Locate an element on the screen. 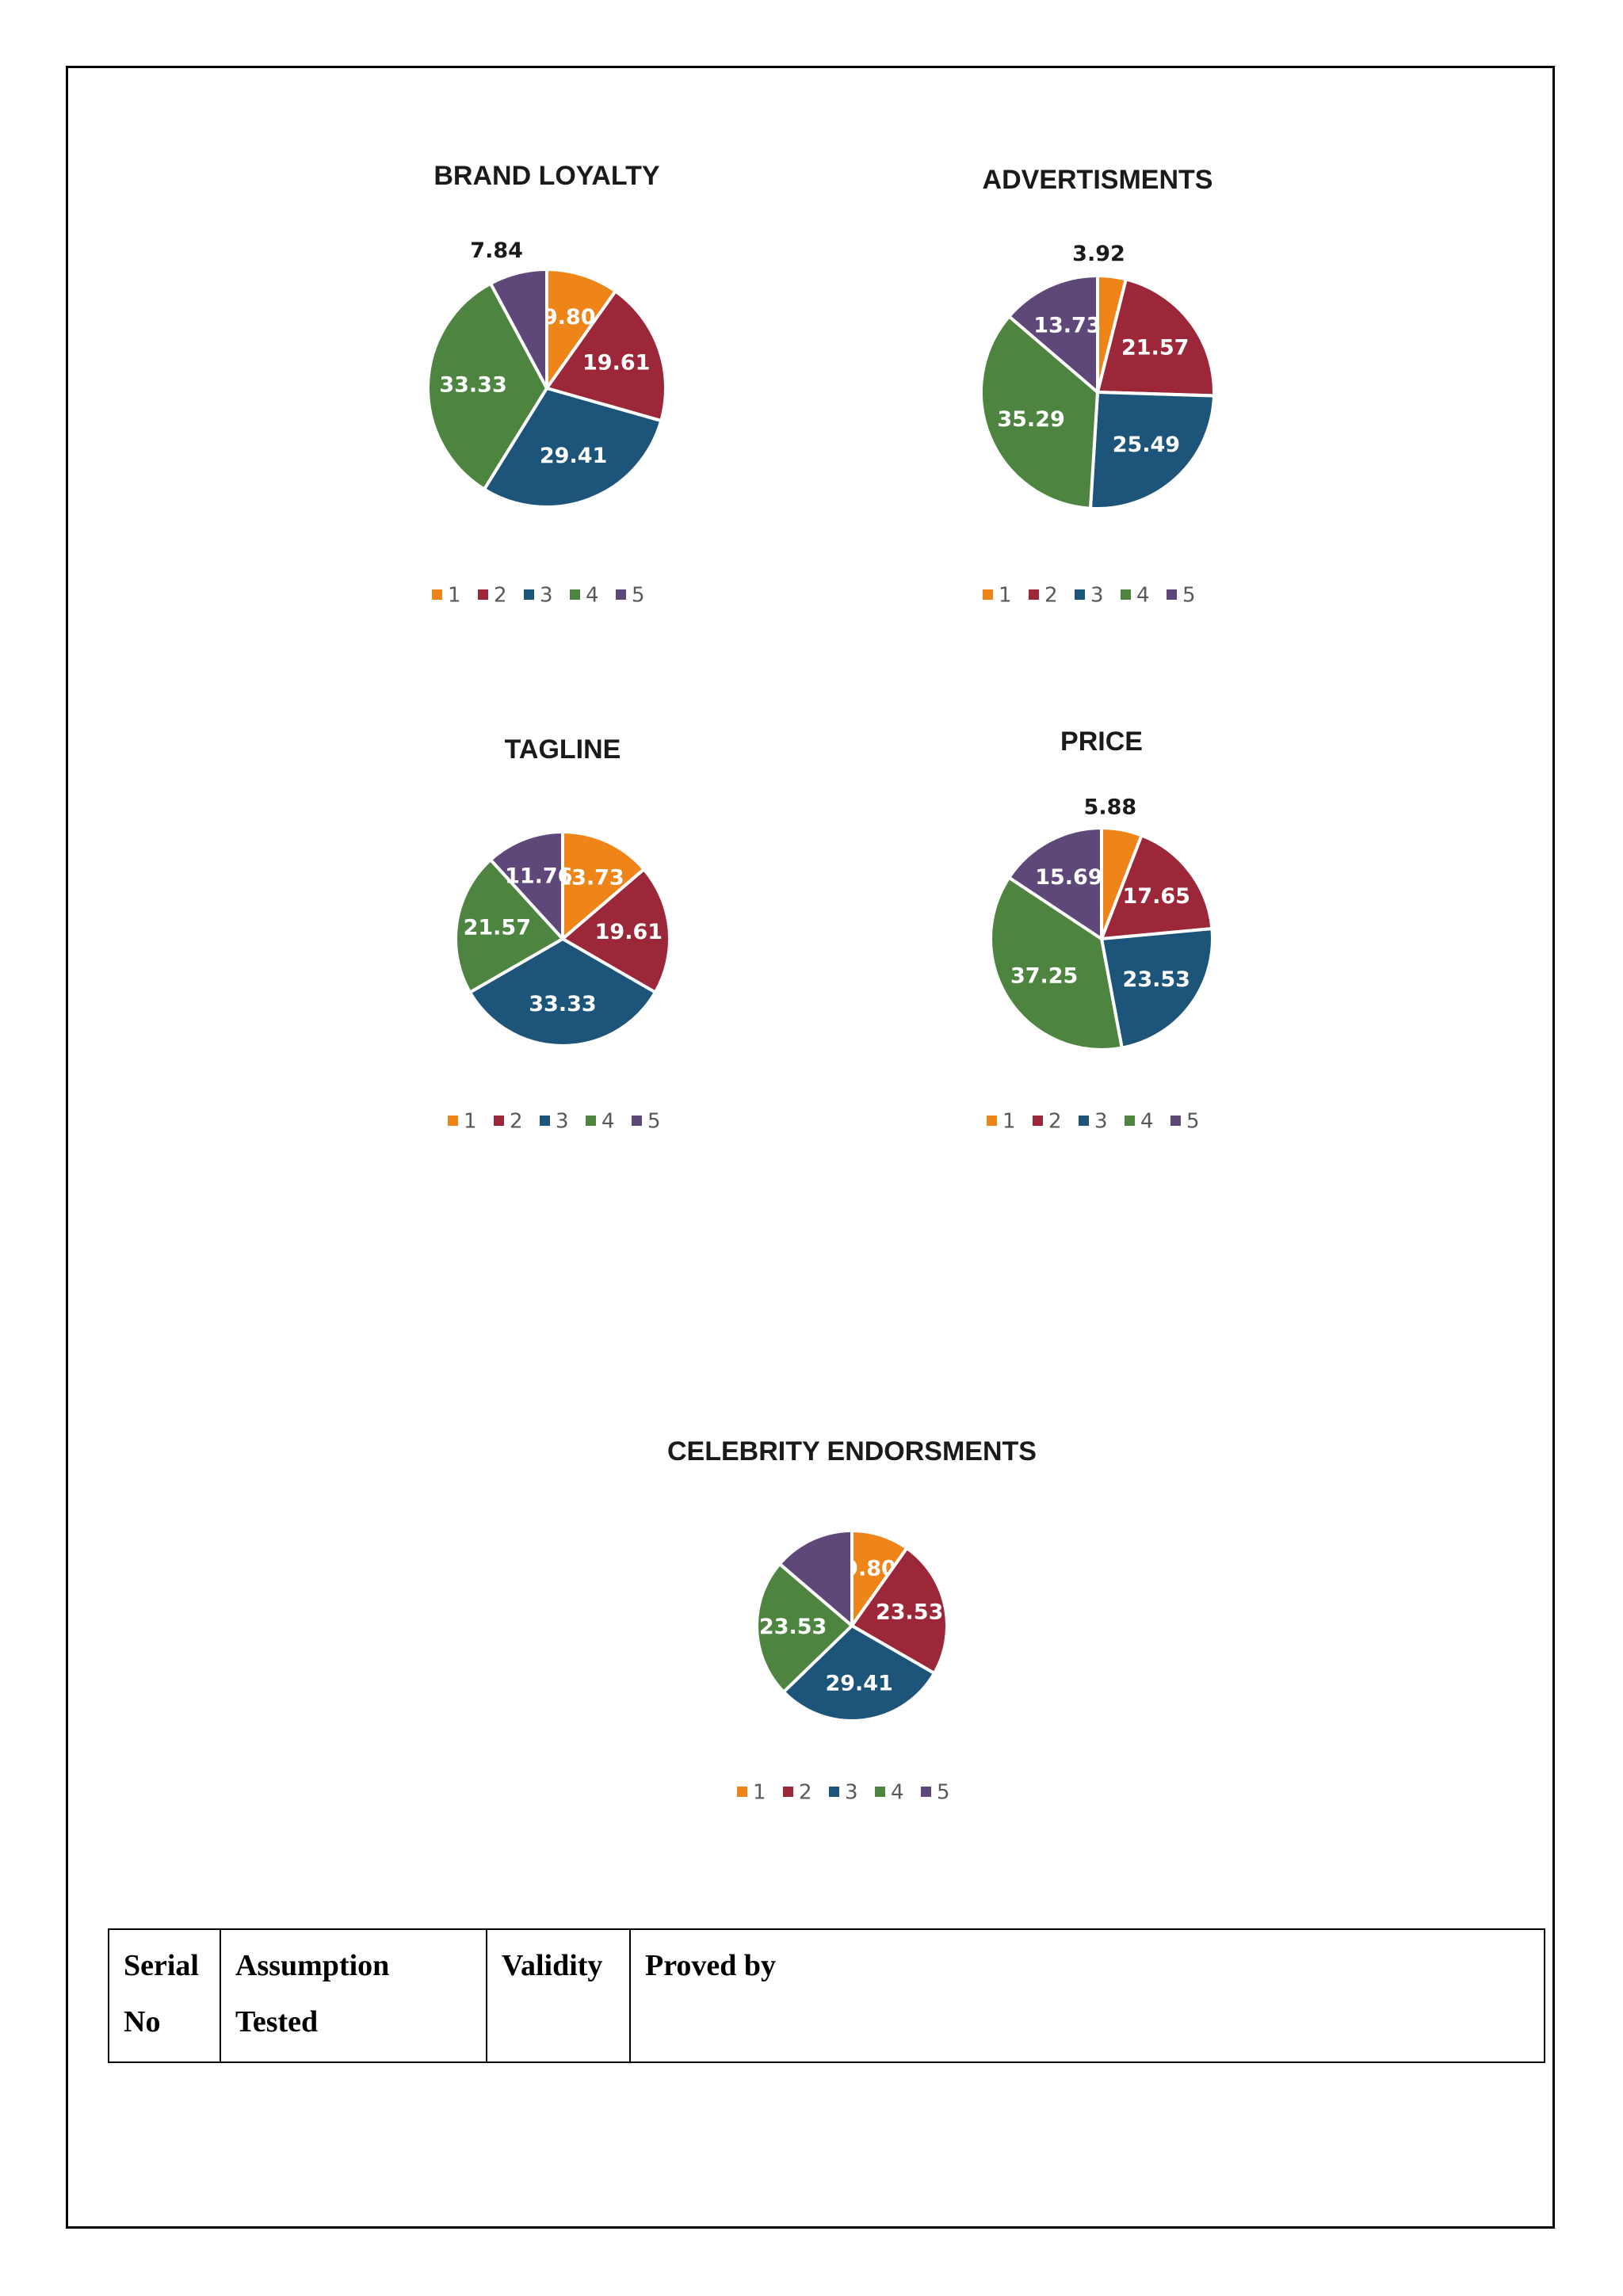 This screenshot has height=2296, width=1623. data-label-5: 13.73 is located at coordinates (1067, 326).